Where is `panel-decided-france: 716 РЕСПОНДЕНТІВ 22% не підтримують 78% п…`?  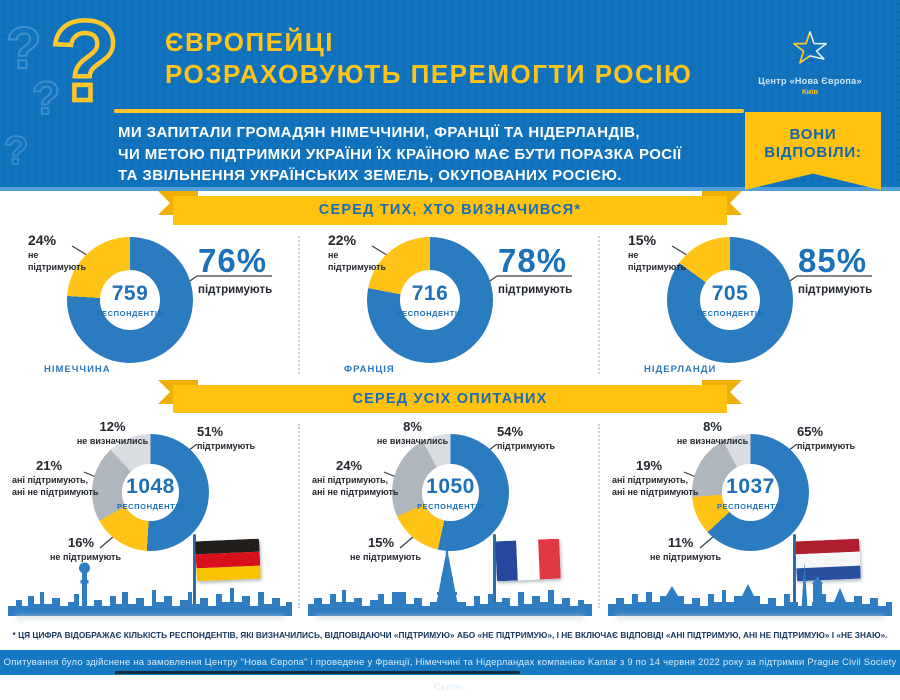 panel-decided-france: 716 РЕСПОНДЕНТІВ 22% не підтримують 78% п… is located at coordinates (450, 304).